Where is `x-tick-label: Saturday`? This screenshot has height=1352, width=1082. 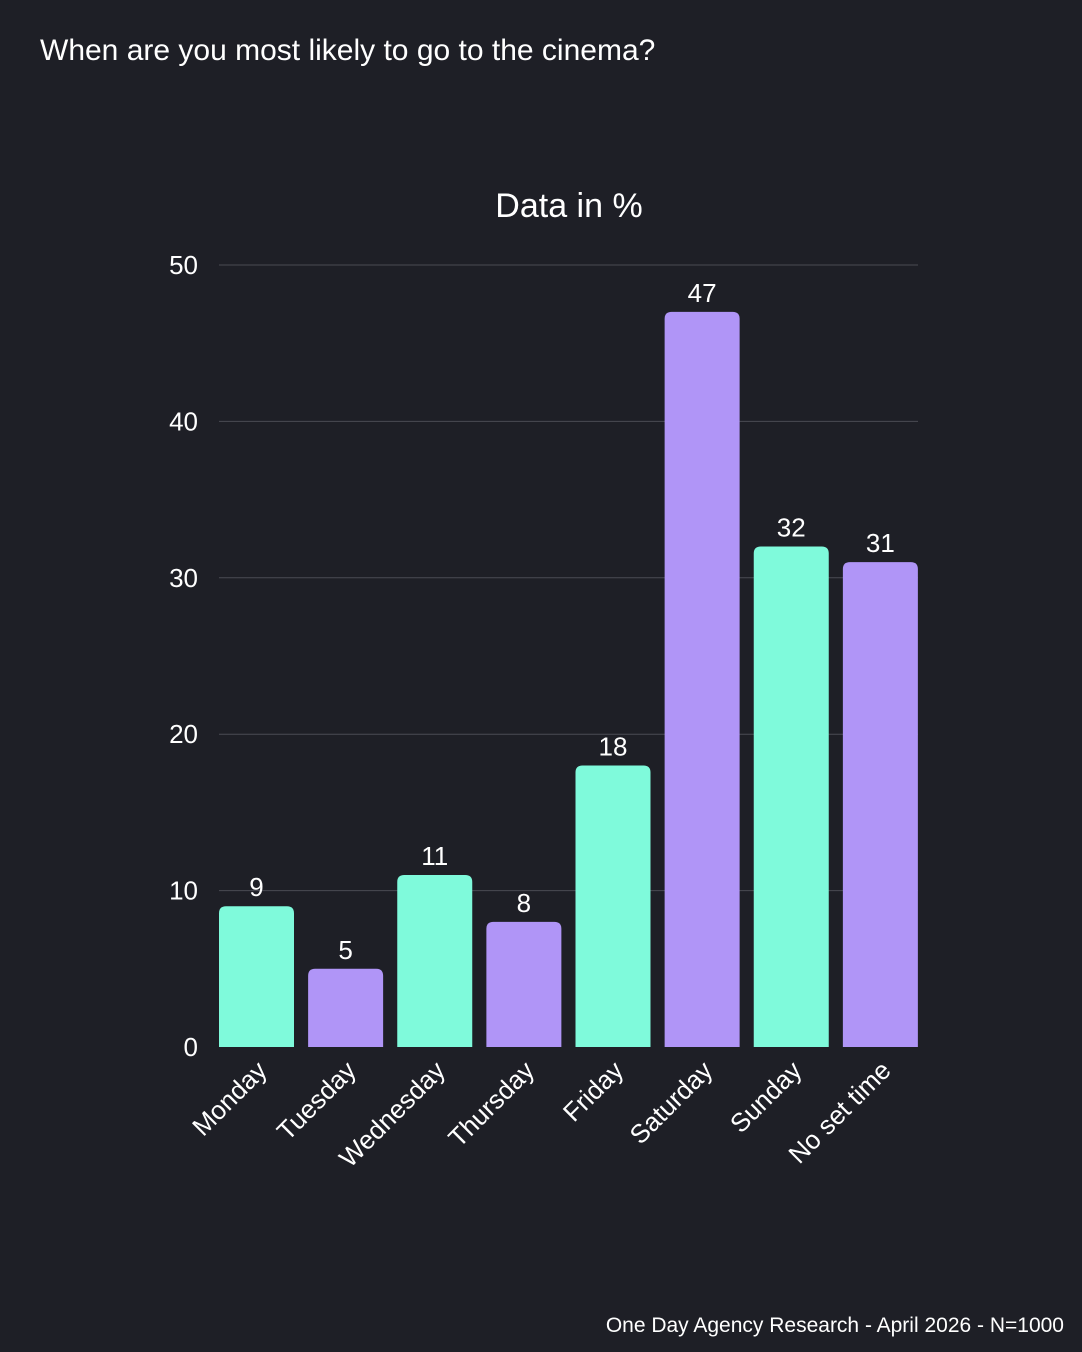 x-tick-label: Saturday is located at coordinates (671, 1102).